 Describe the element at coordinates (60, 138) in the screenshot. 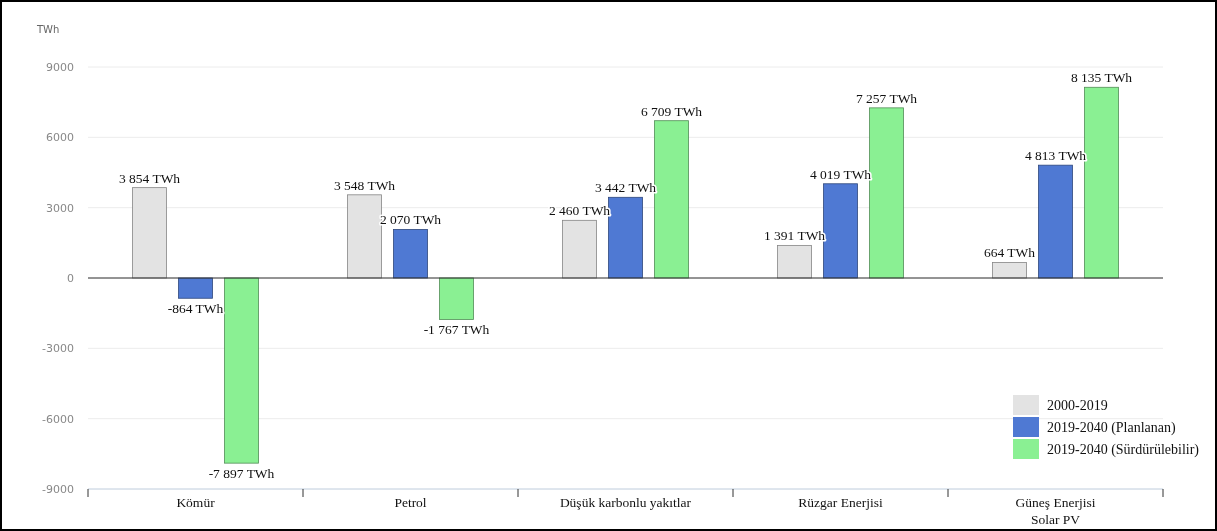

I see `y-tick-label: 6000` at that location.